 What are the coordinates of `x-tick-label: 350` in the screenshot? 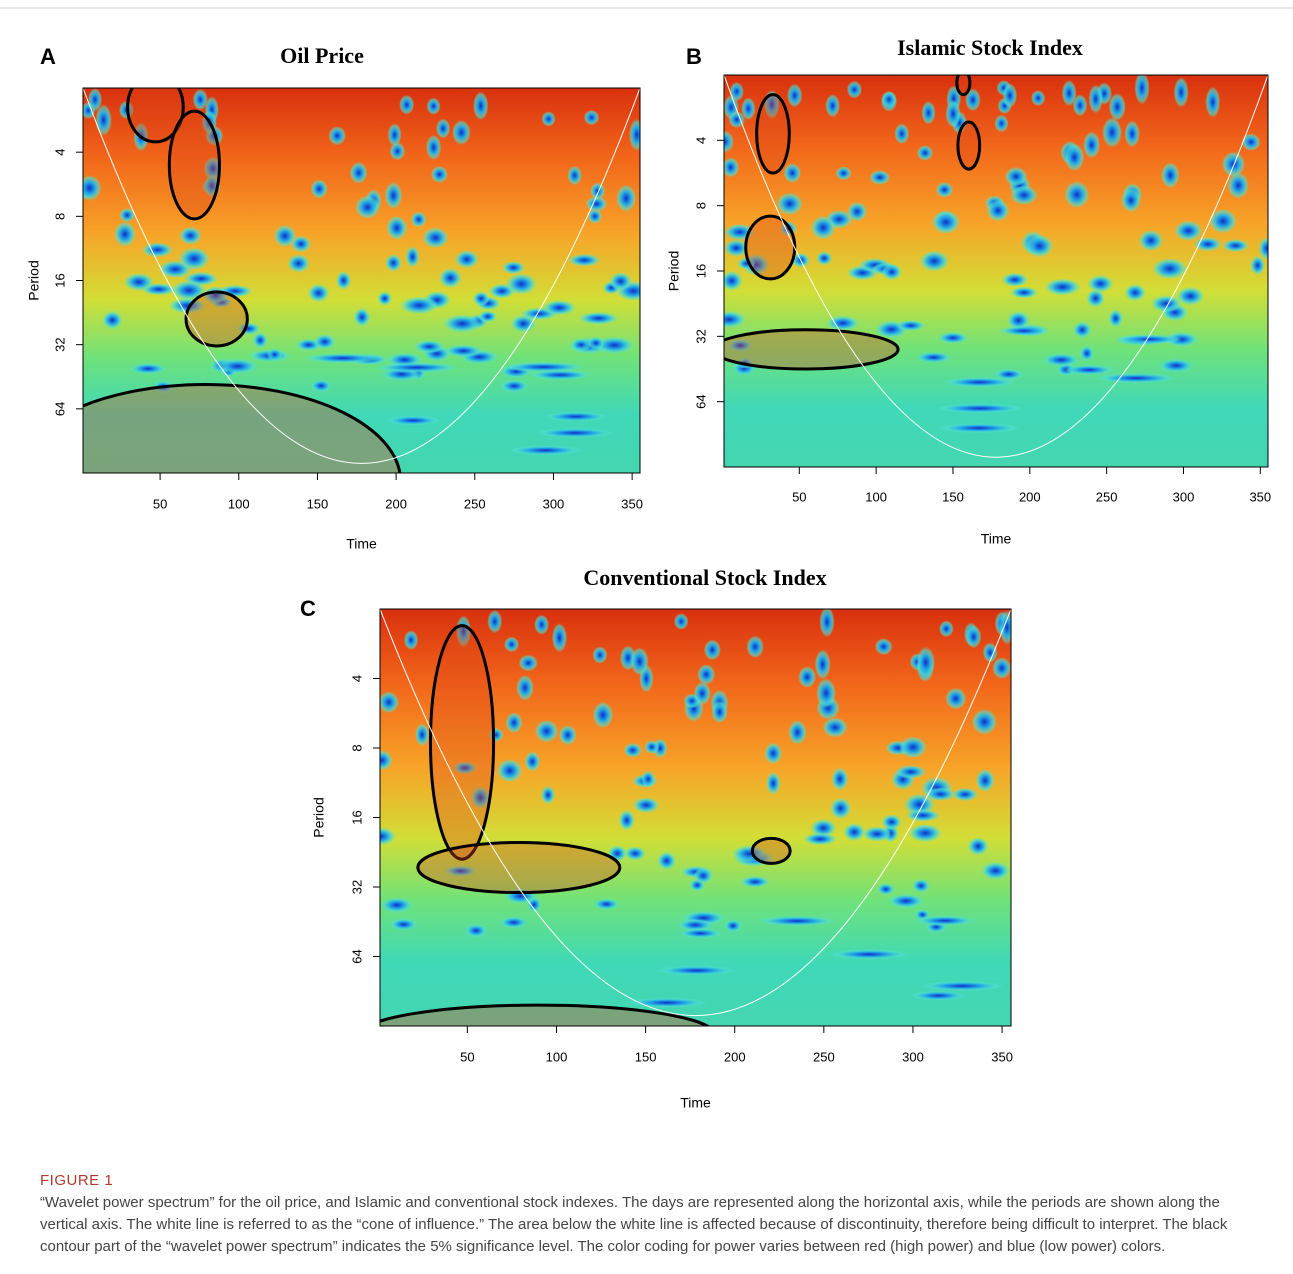 It's located at (632, 503).